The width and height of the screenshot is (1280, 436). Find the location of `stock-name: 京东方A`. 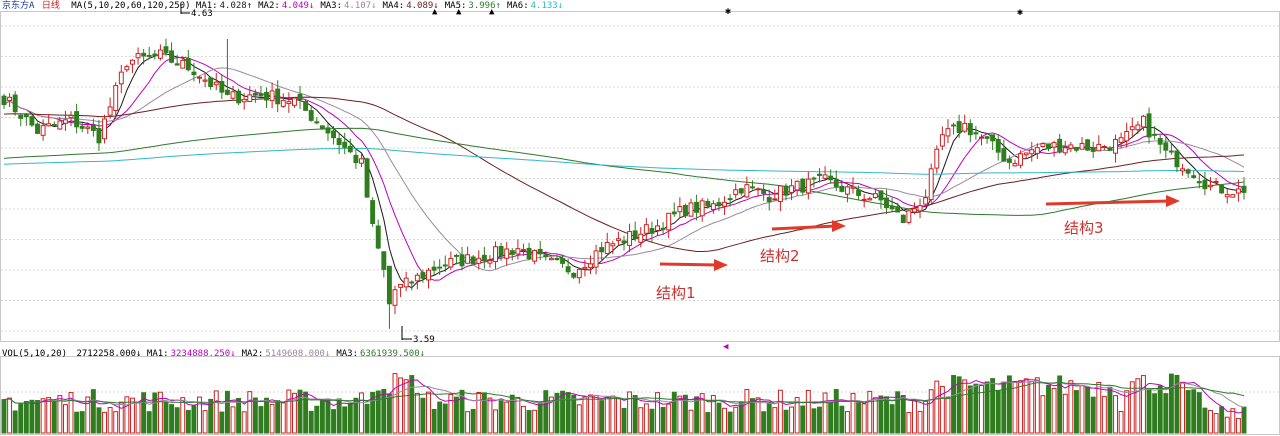

stock-name: 京东方A is located at coordinates (18, 5).